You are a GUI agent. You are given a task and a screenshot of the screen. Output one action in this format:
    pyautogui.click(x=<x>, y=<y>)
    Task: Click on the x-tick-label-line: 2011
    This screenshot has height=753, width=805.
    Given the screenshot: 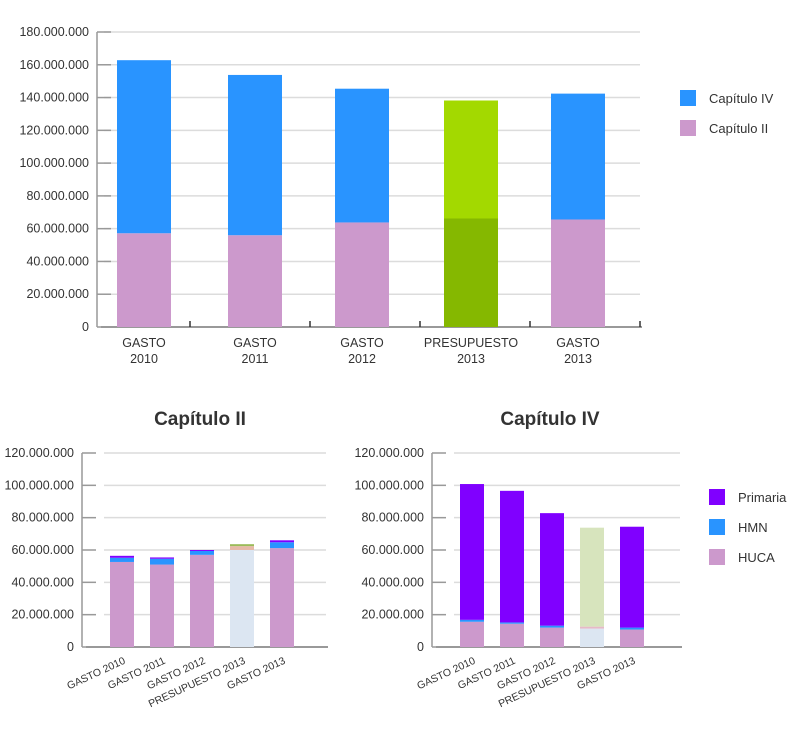 What is the action you would take?
    pyautogui.click(x=255, y=359)
    